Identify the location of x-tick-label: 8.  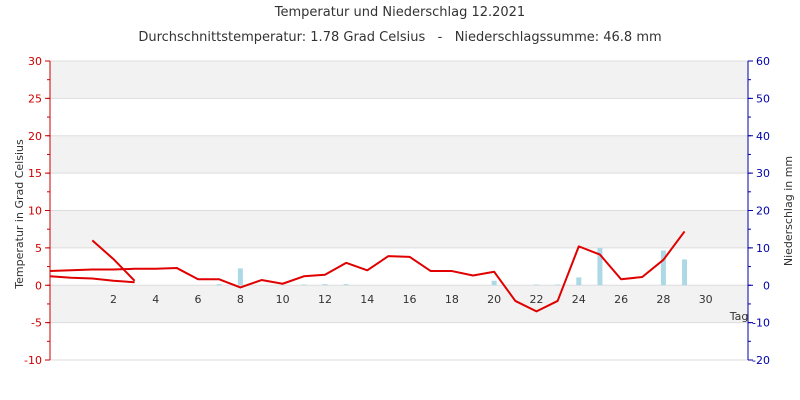
(240, 299).